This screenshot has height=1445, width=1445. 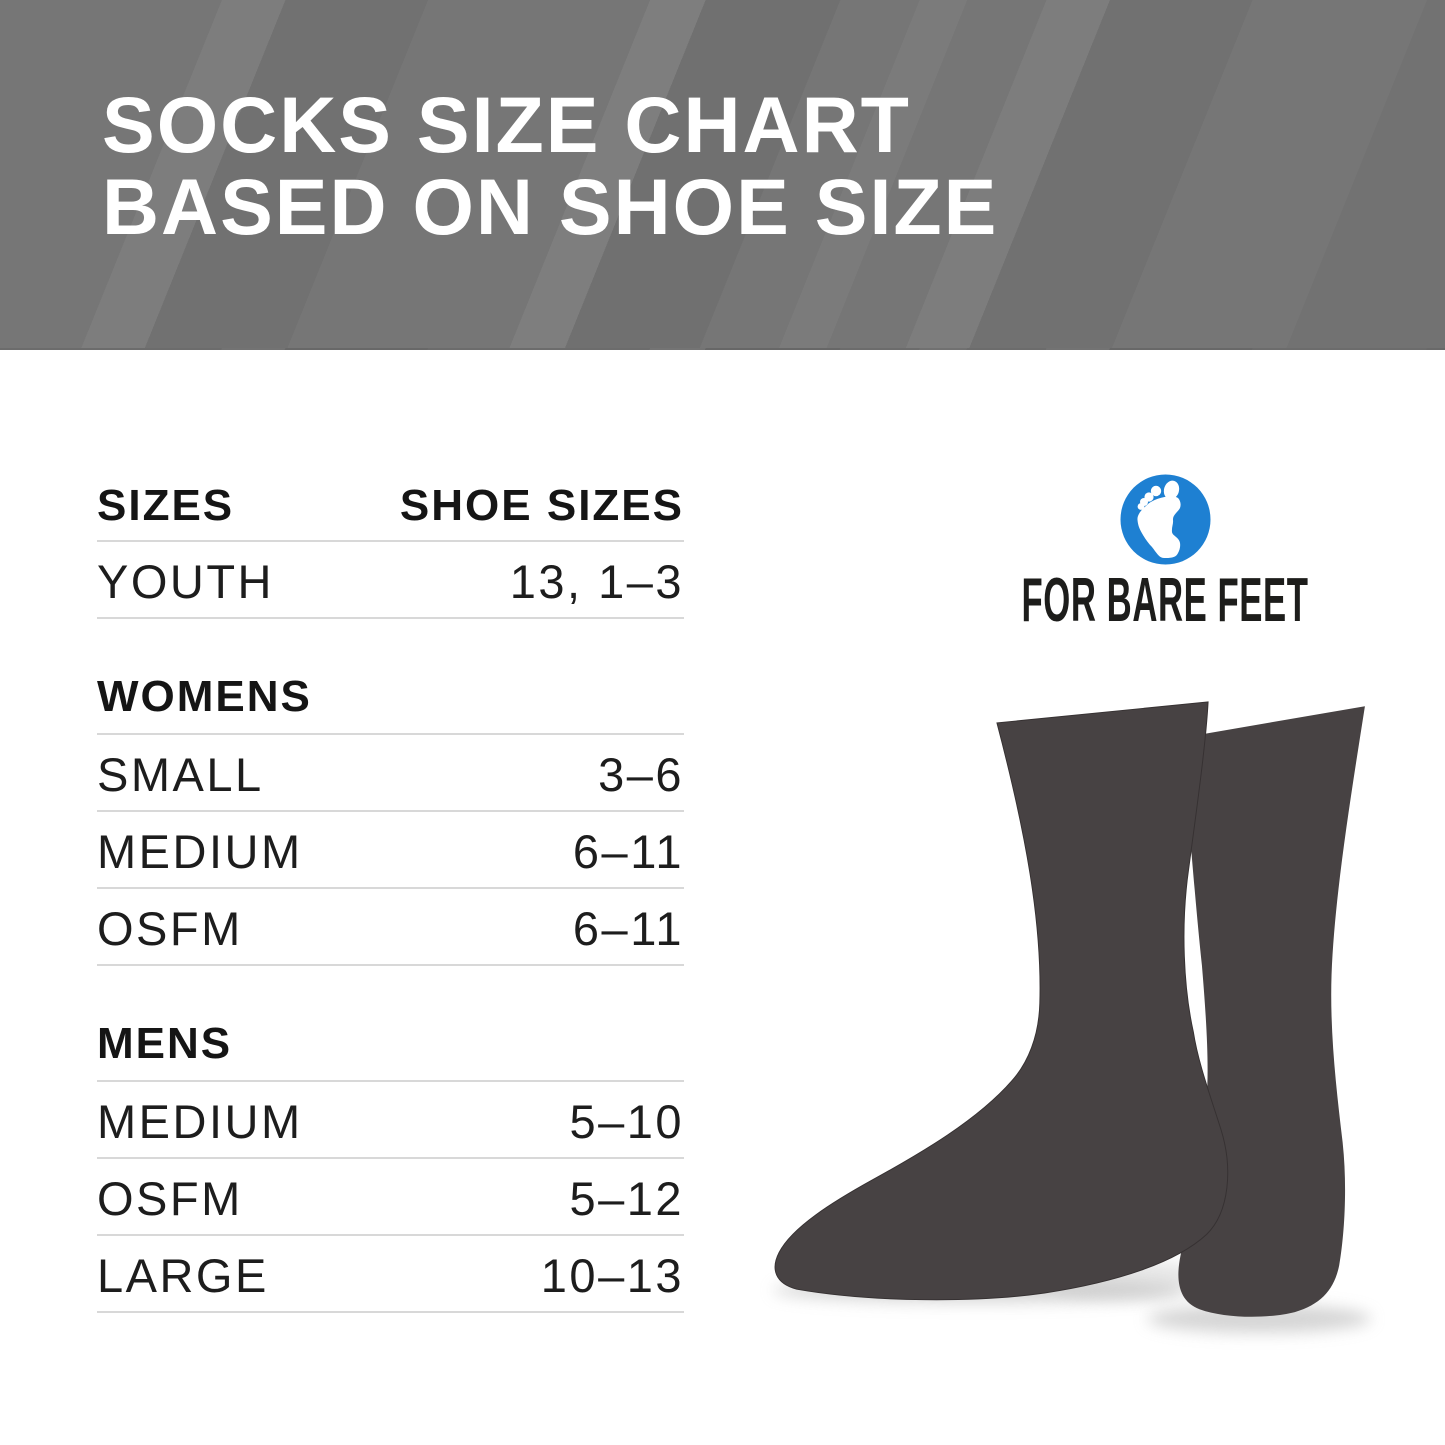 What do you see at coordinates (183, 1275) in the screenshot?
I see `row-label: LARGE` at bounding box center [183, 1275].